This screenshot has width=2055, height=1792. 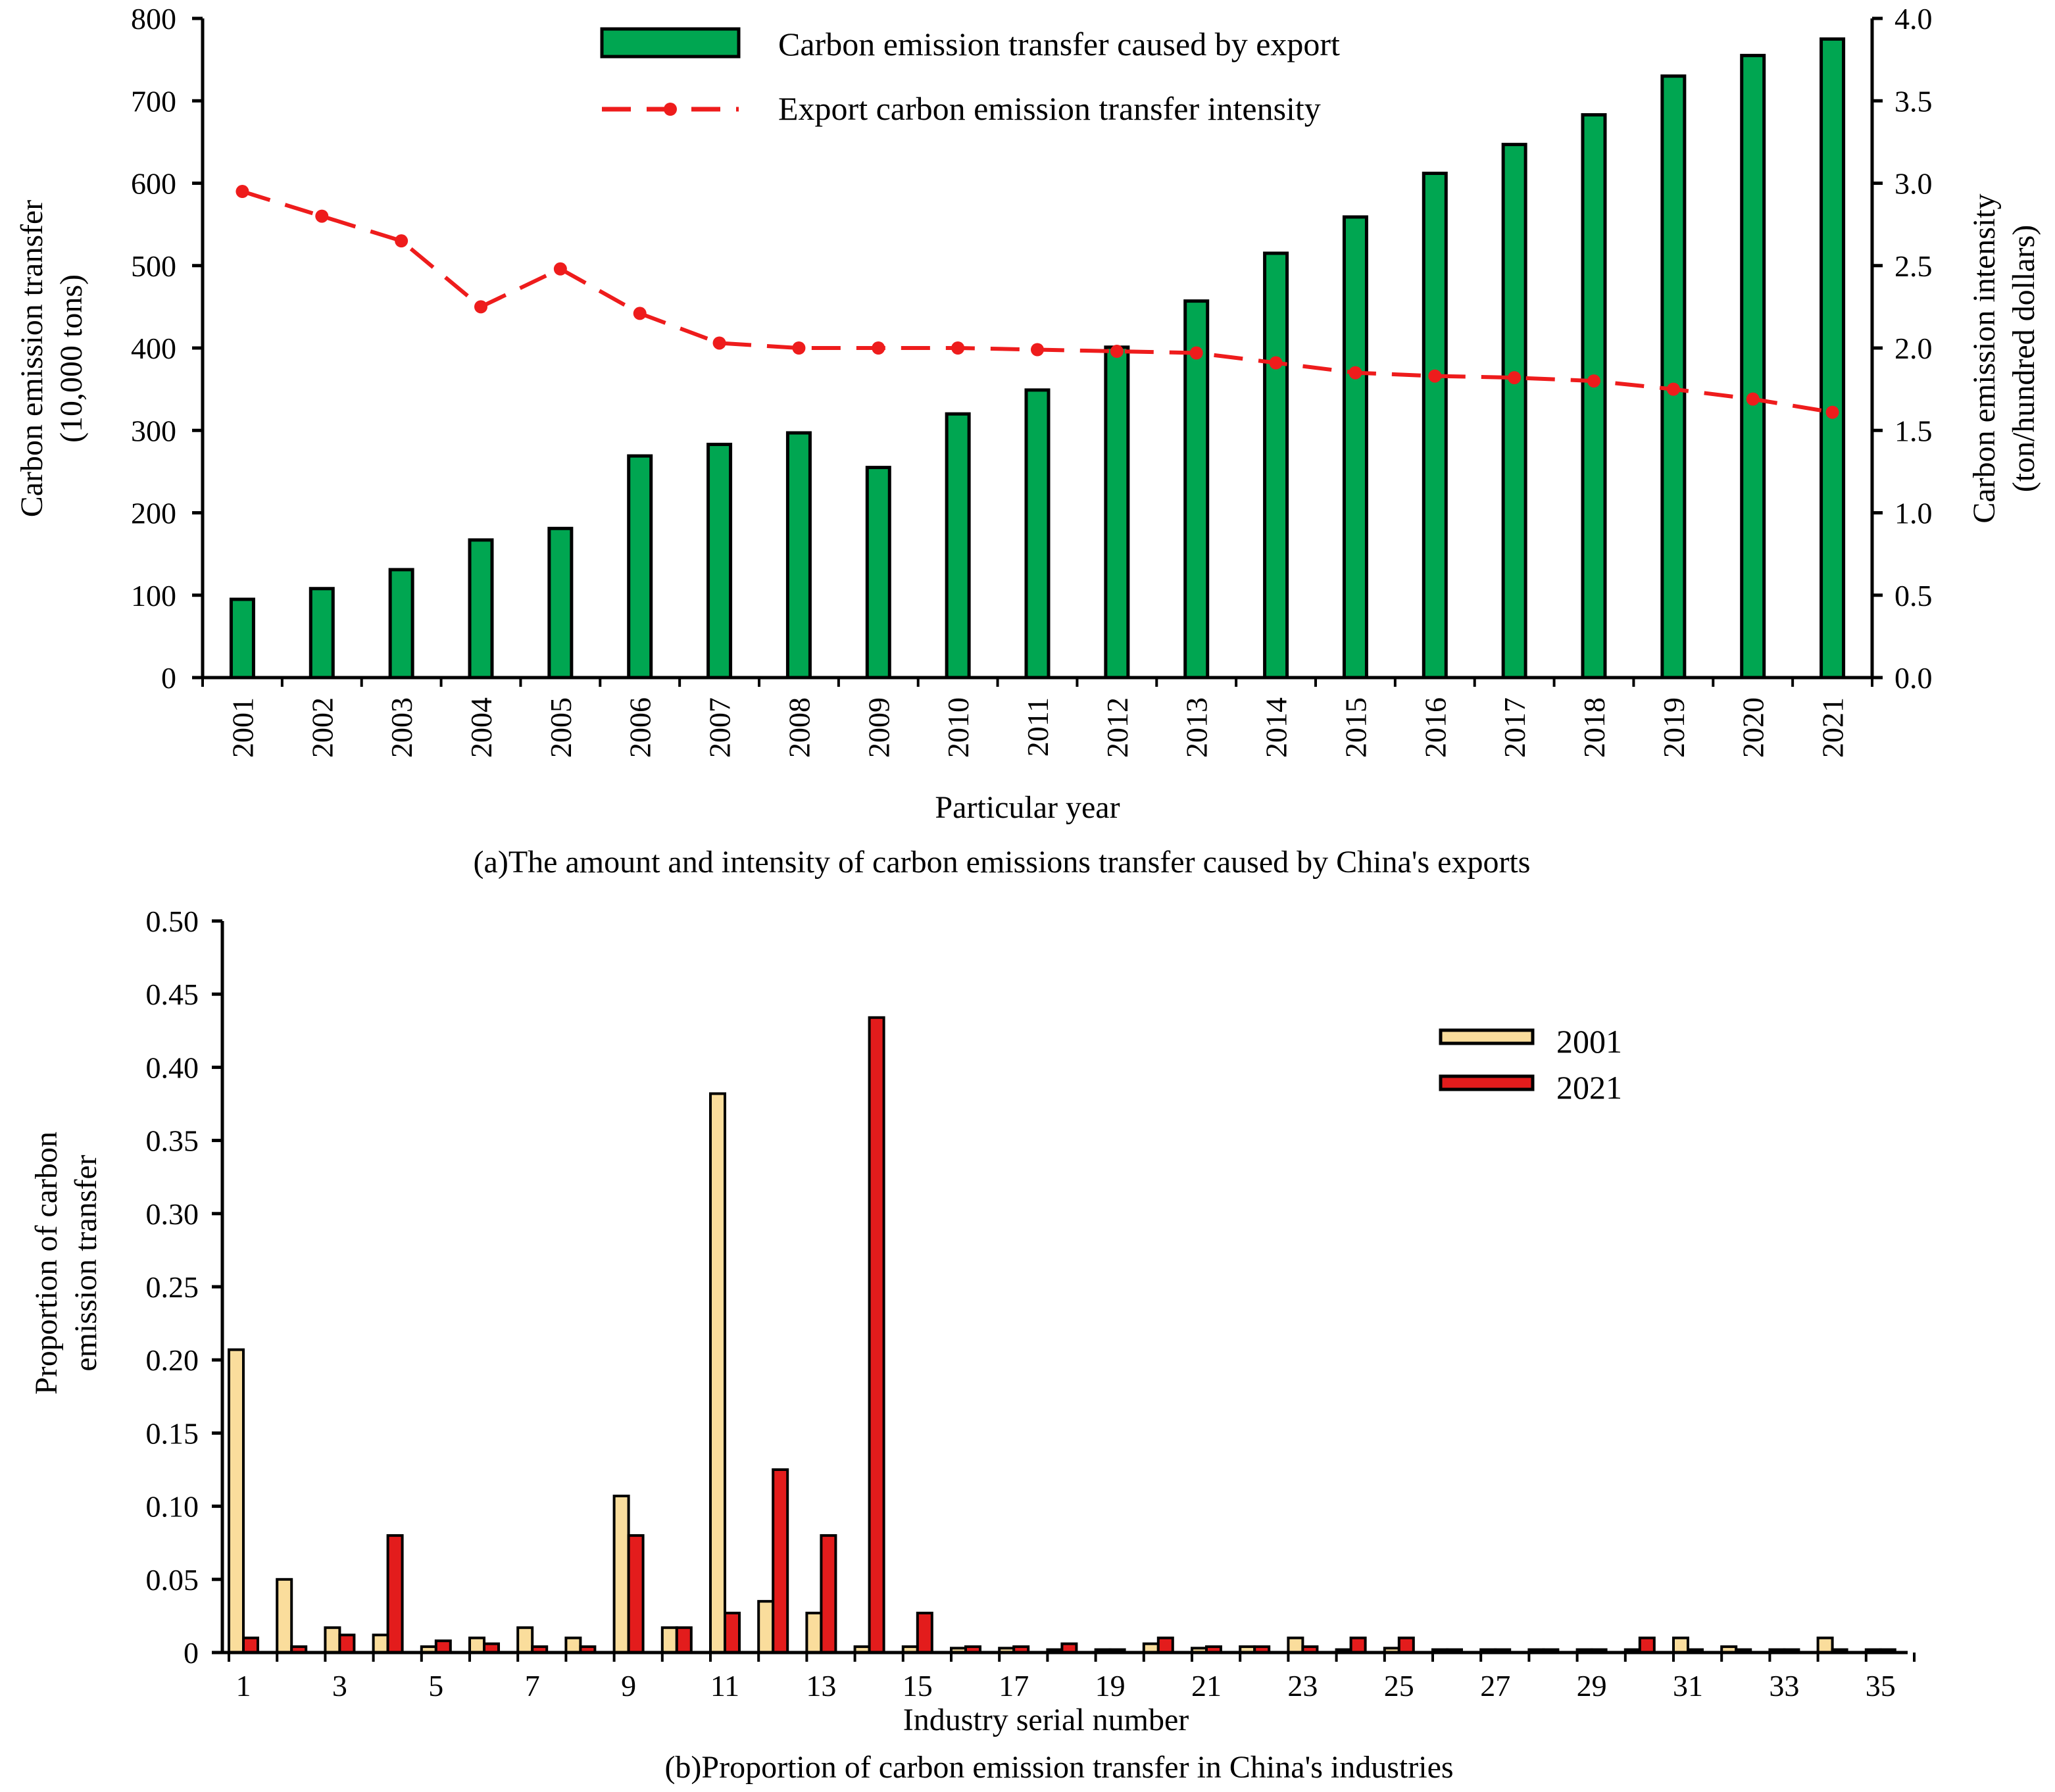 I want to click on chart-a-xtick-label: 2021, so click(x=1833, y=727).